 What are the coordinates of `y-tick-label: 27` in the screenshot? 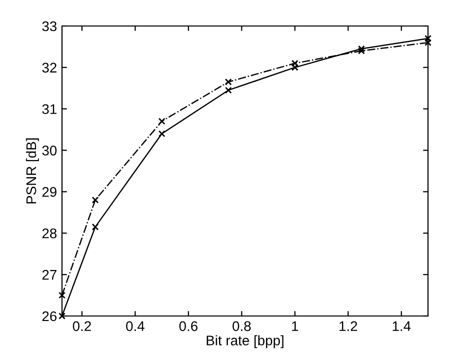 It's located at (49, 275).